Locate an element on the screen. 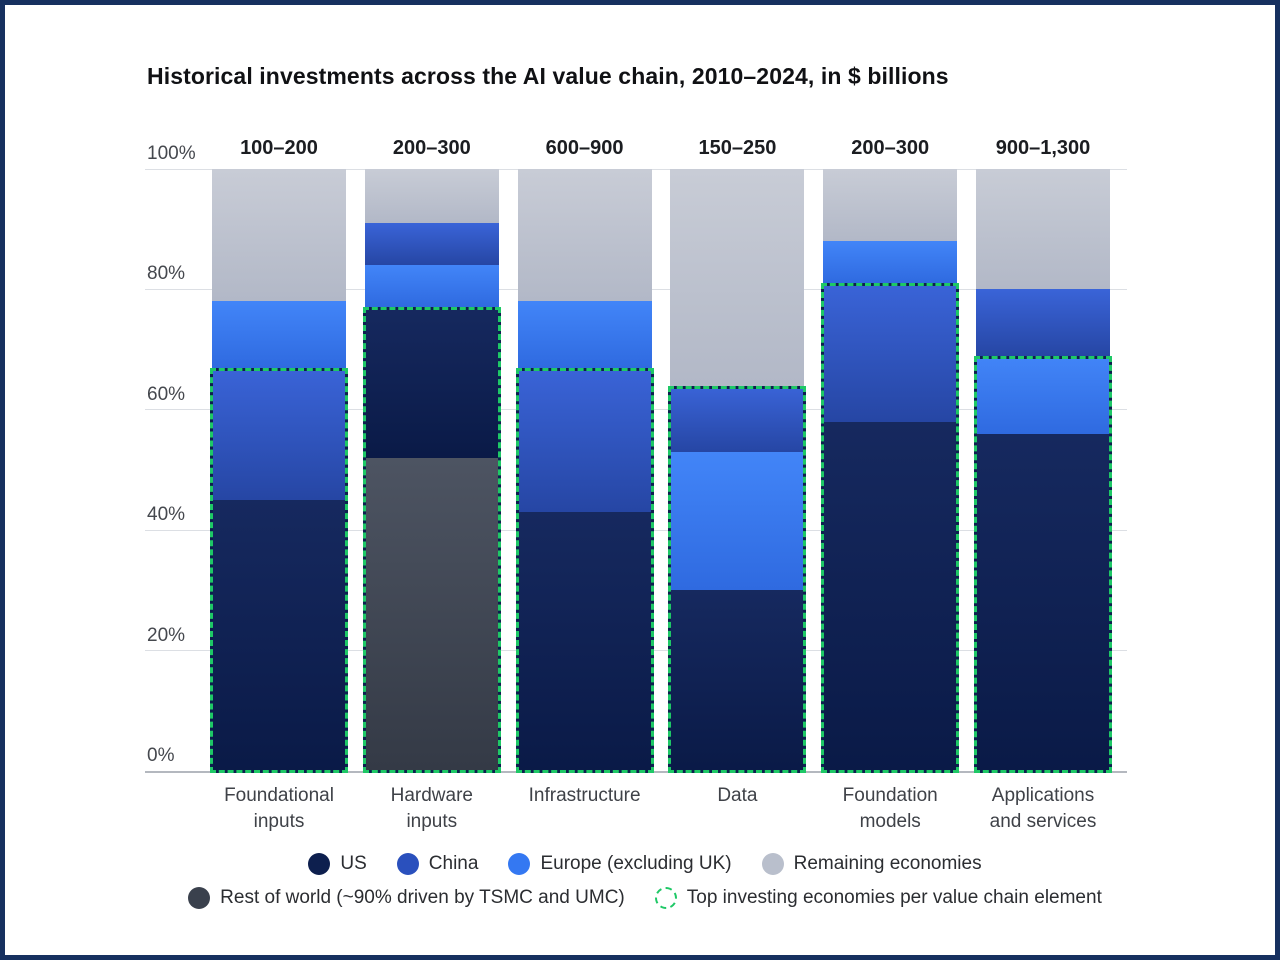 Image resolution: width=1280 pixels, height=960 pixels. category-label-foundation-models: Foundation models is located at coordinates (890, 808).